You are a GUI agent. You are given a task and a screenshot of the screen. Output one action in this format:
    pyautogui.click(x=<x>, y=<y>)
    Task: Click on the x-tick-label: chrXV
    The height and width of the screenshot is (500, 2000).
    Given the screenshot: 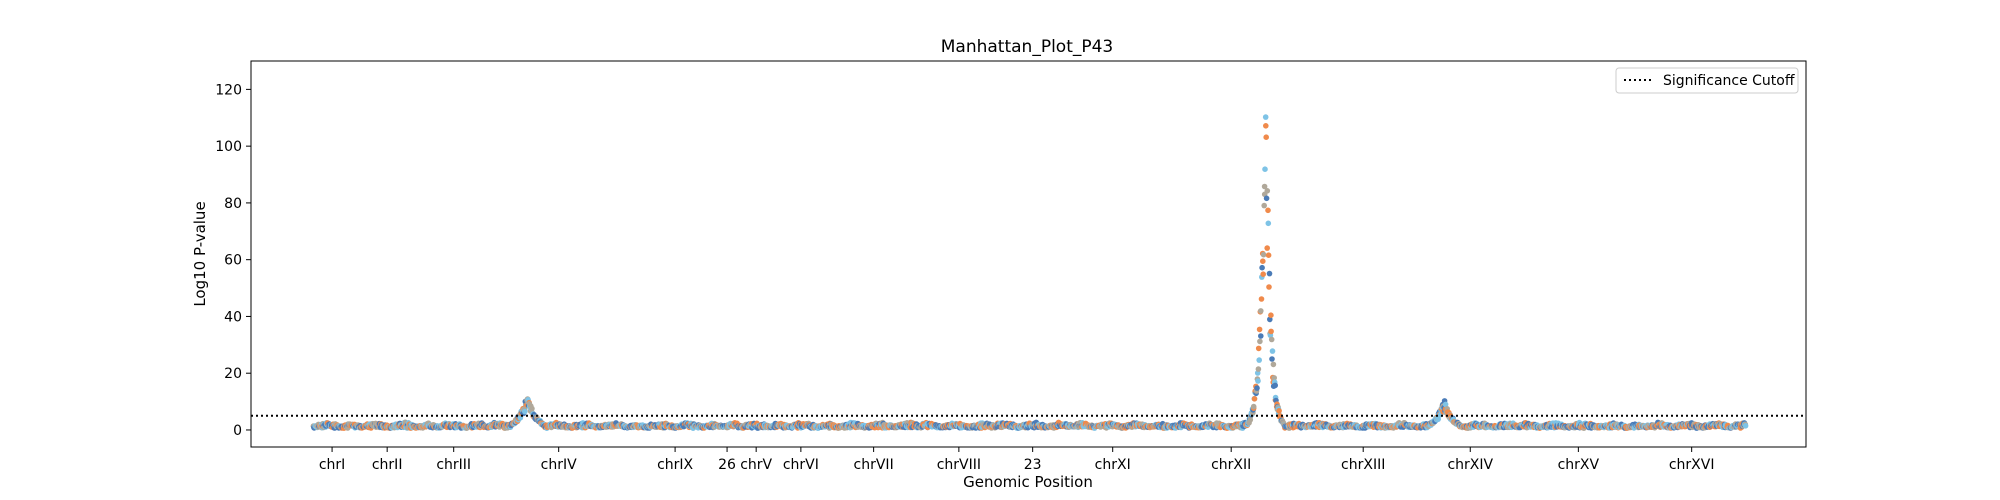 What is the action you would take?
    pyautogui.click(x=1579, y=465)
    